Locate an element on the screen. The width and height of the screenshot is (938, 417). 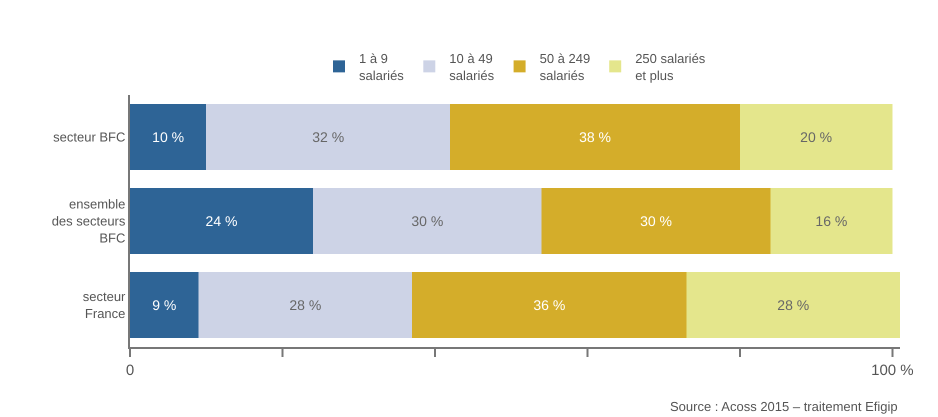
data-label: 24 % is located at coordinates (222, 221).